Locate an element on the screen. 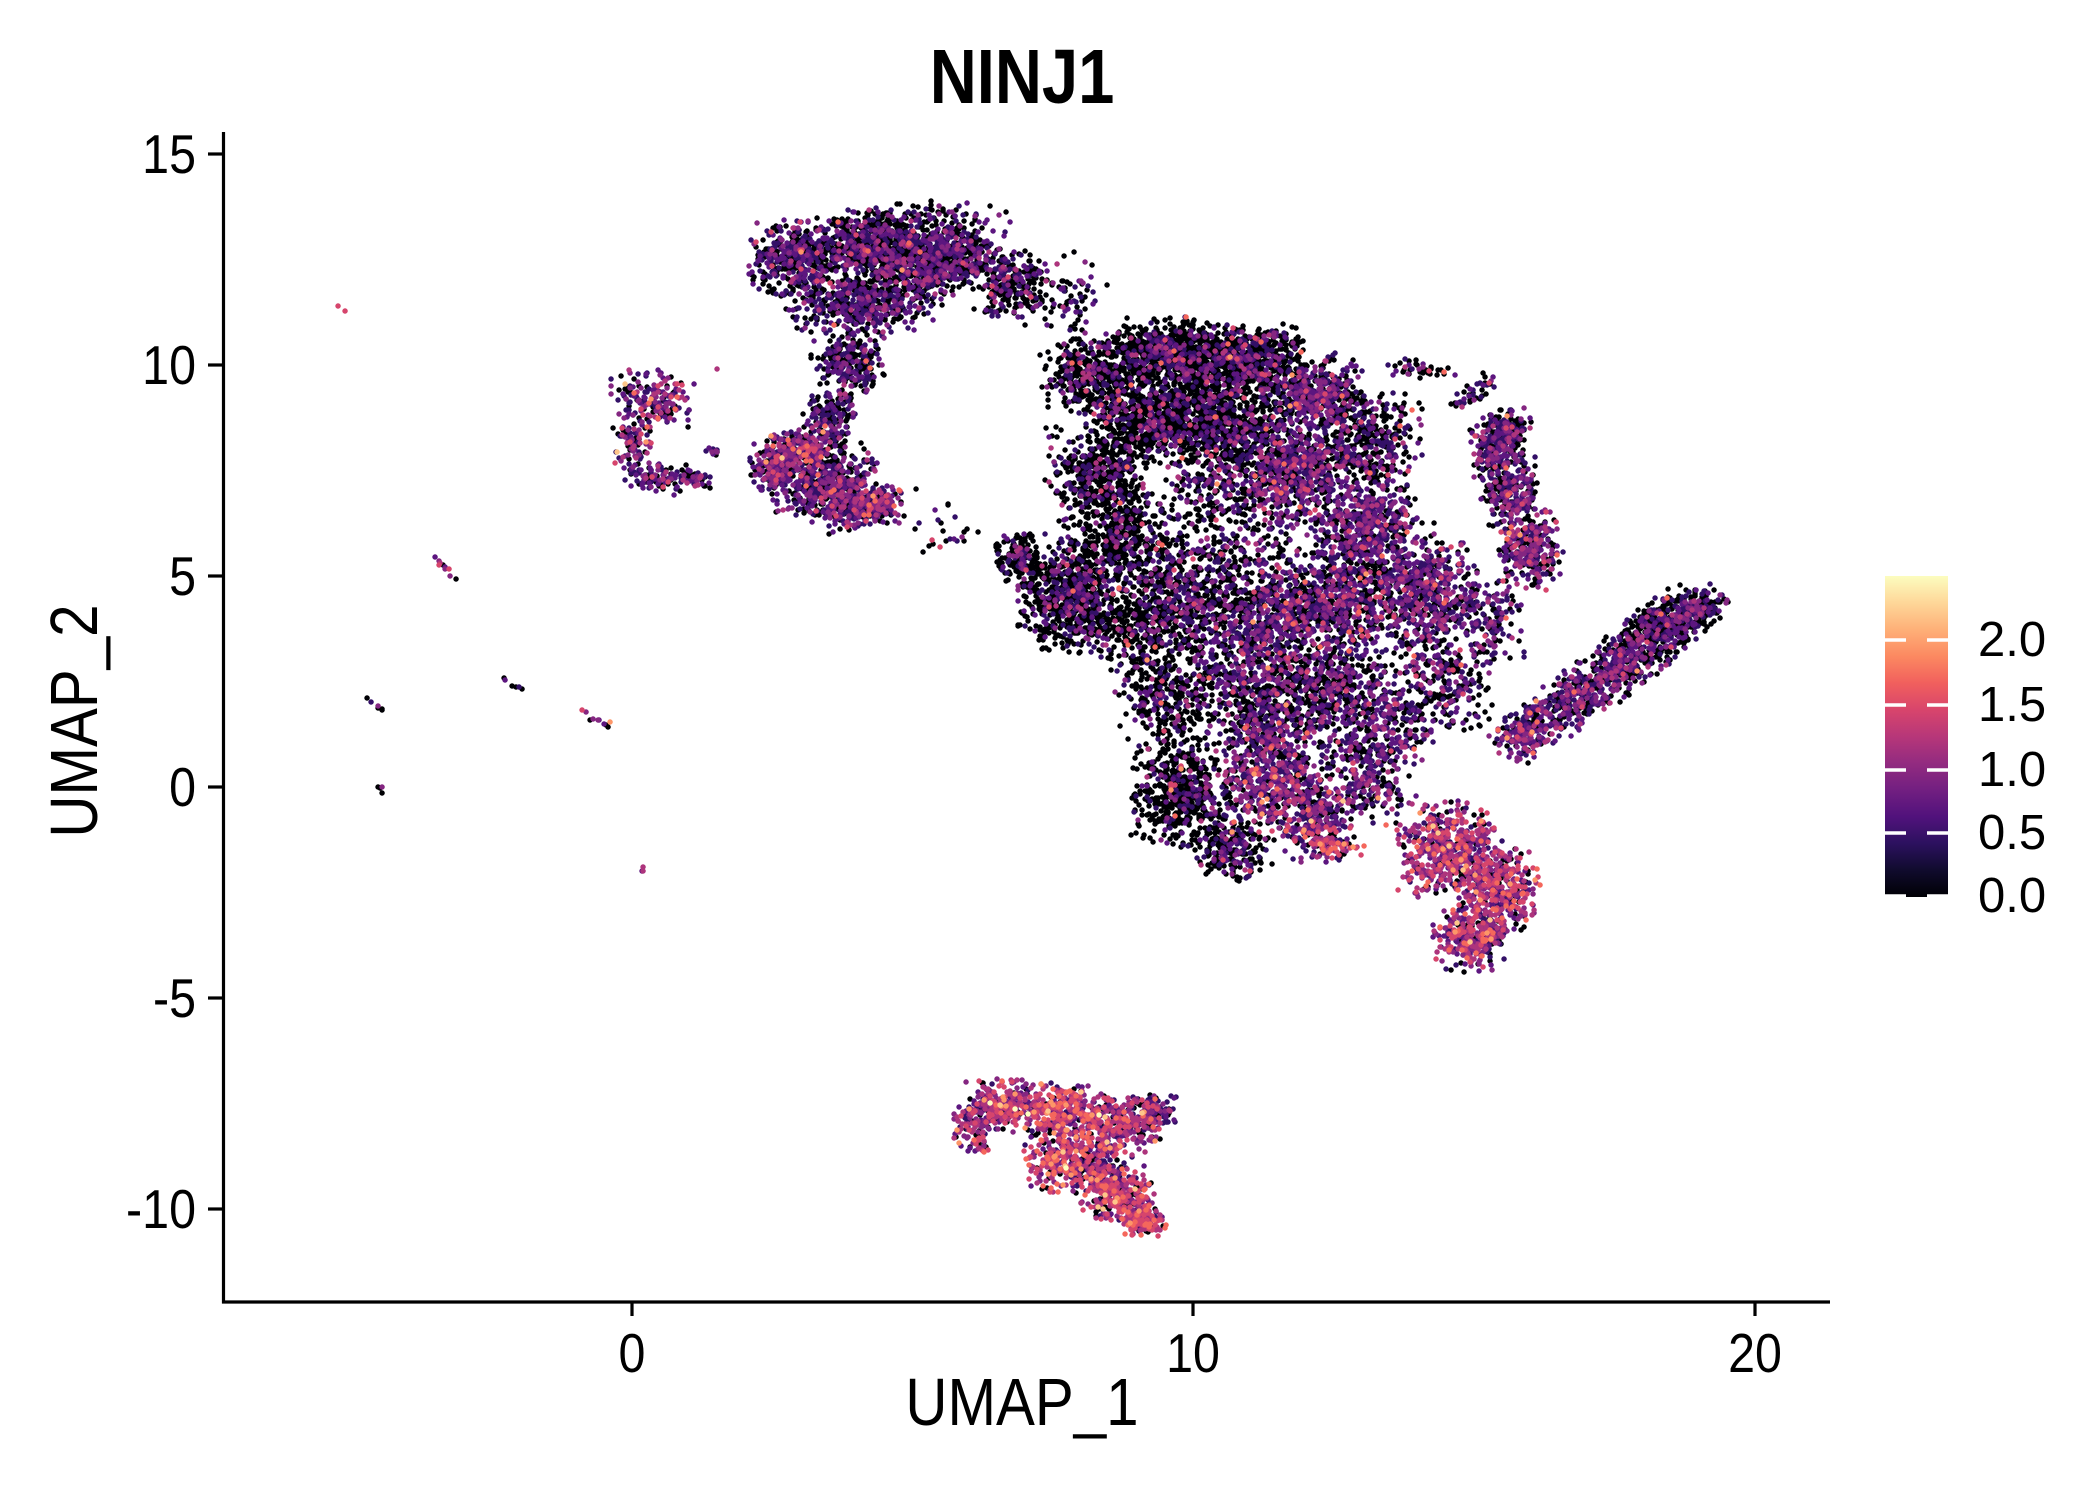  svg-text: 1.0 is located at coordinates (2012, 770).